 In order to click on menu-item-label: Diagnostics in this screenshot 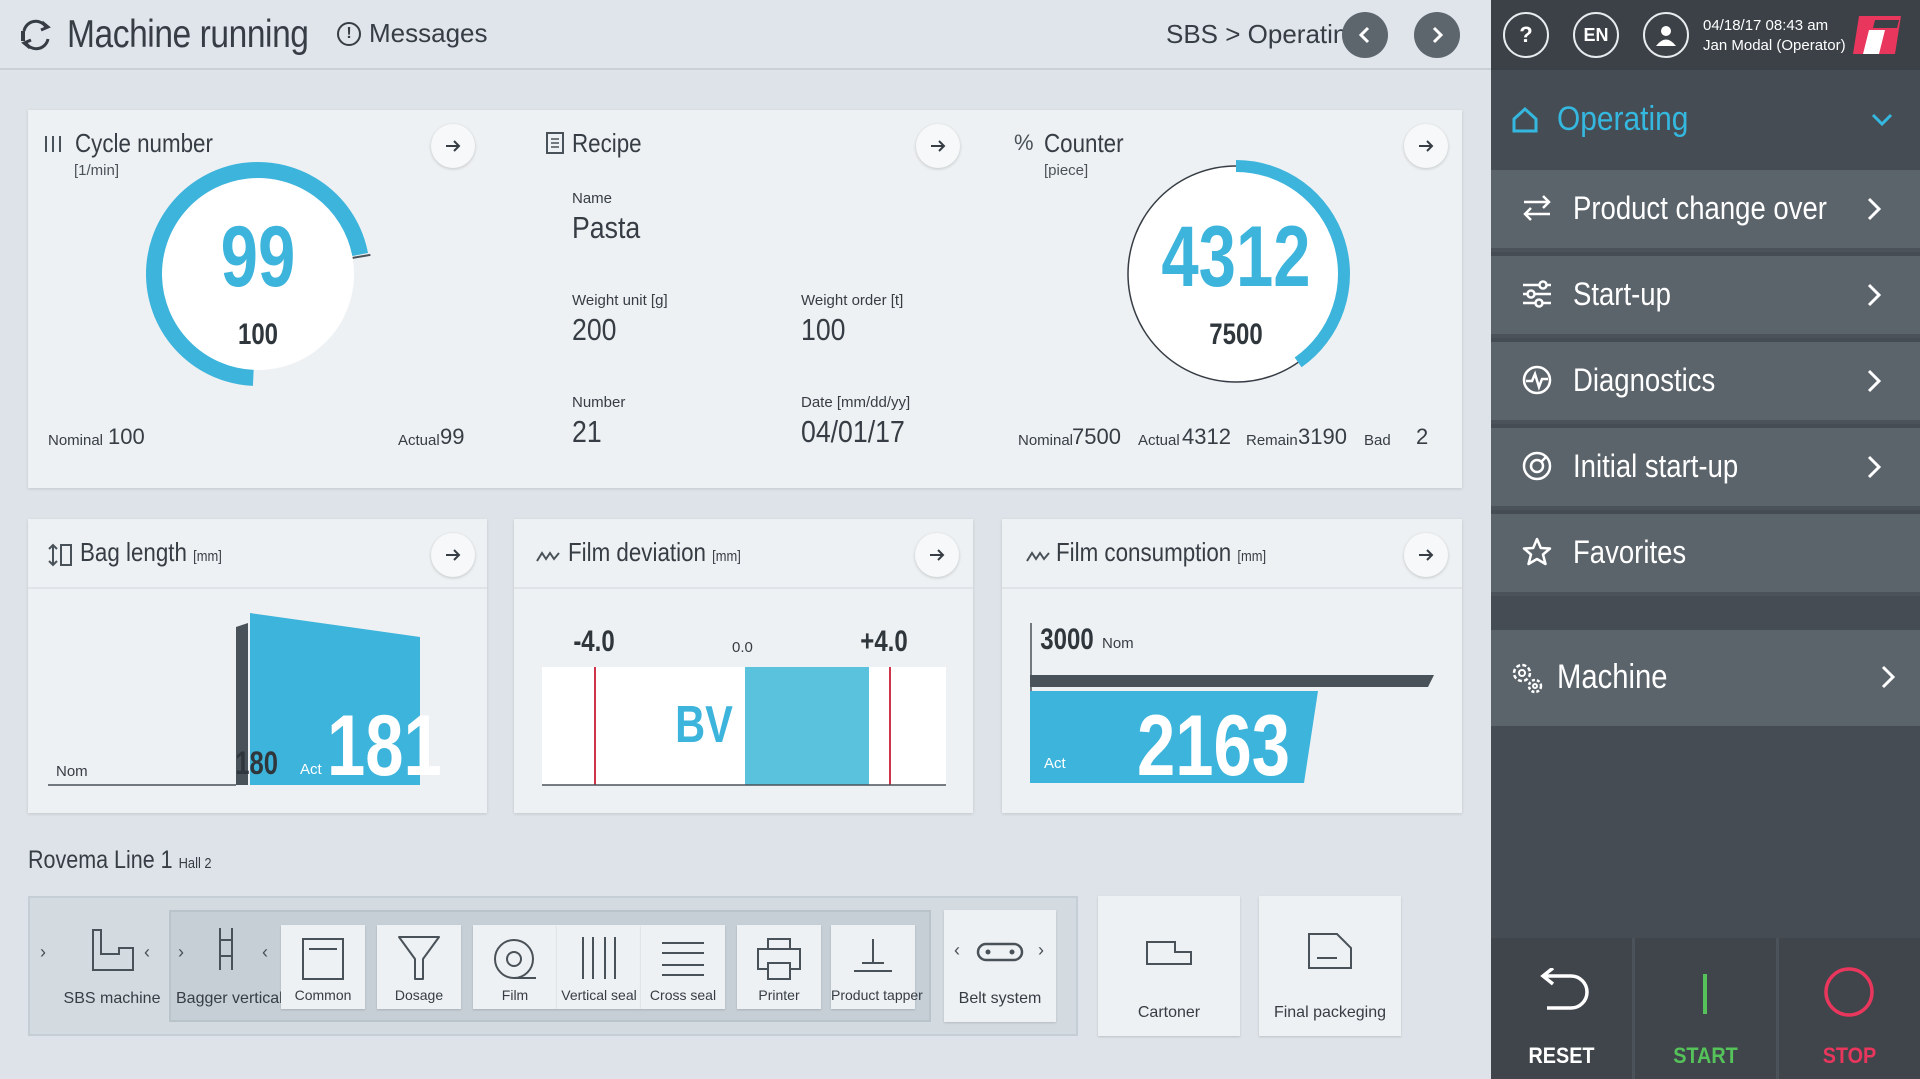, I will do `click(1644, 380)`.